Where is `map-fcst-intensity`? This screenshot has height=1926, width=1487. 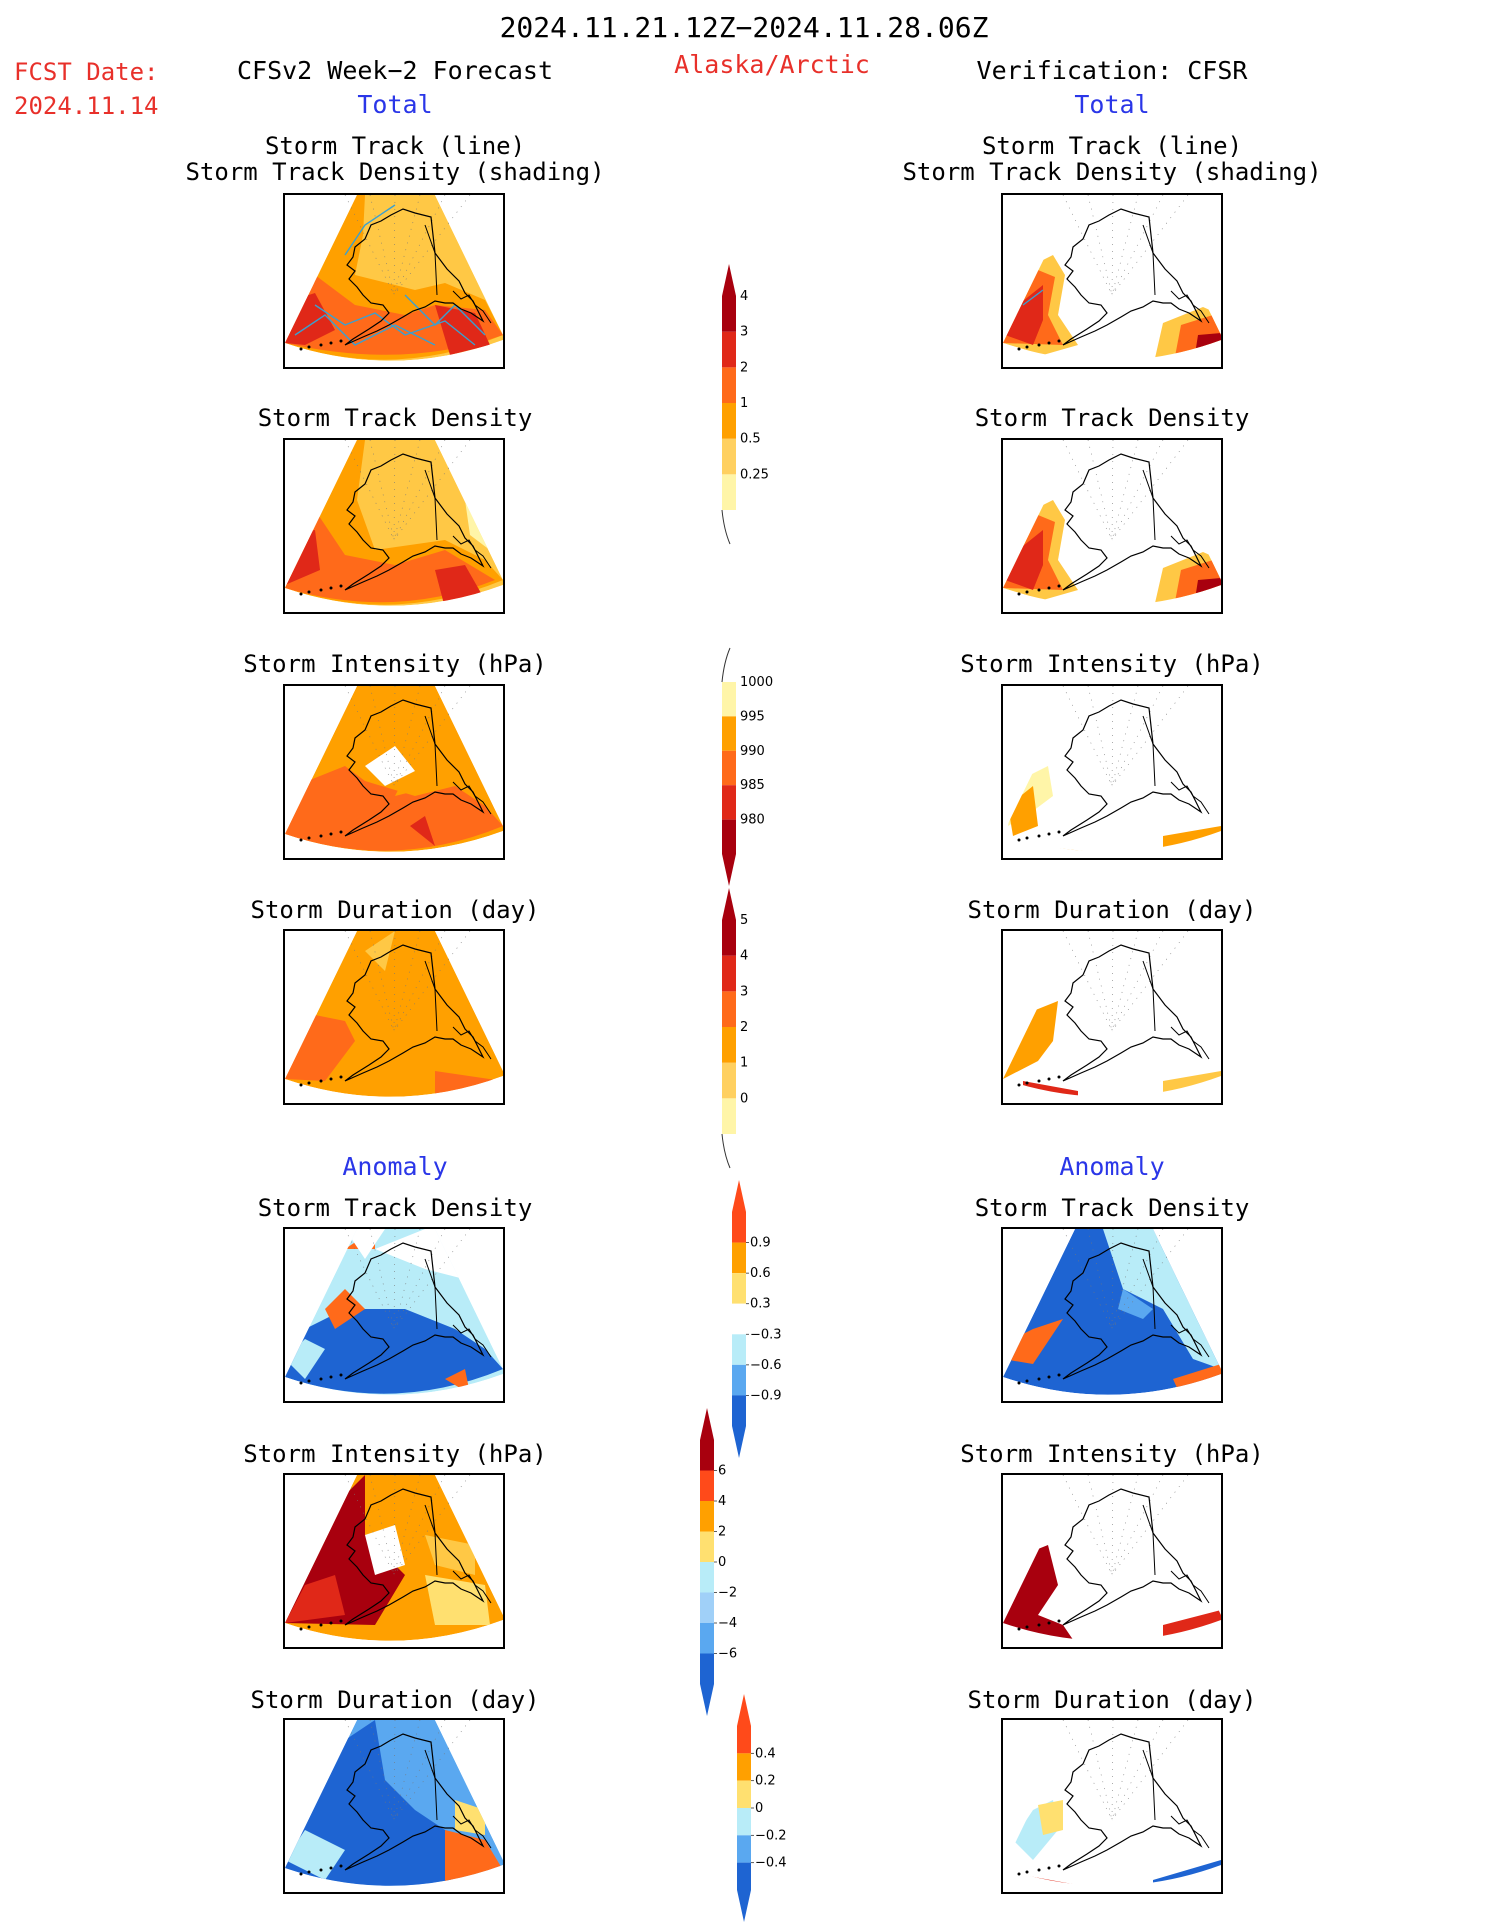
map-fcst-intensity is located at coordinates (394, 772).